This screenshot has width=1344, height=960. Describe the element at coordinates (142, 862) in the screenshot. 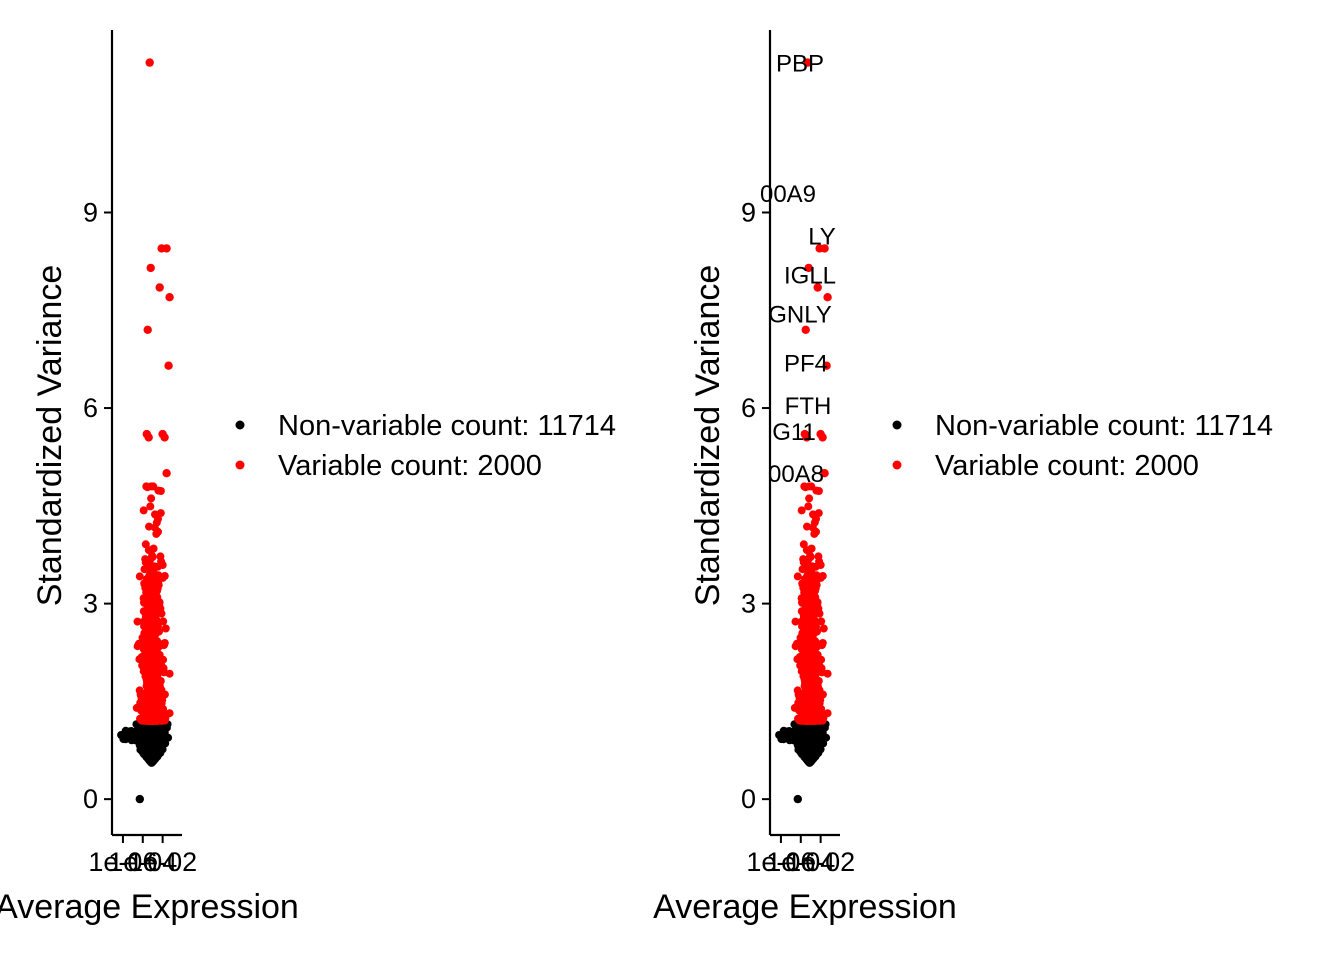

I see `x-tick-label: 1e-04` at that location.